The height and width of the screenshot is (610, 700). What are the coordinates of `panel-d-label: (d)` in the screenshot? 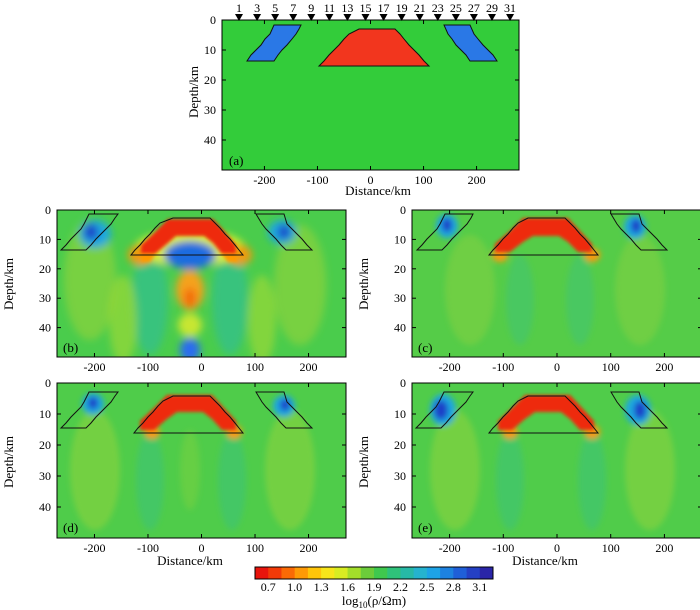 It's located at (70, 527).